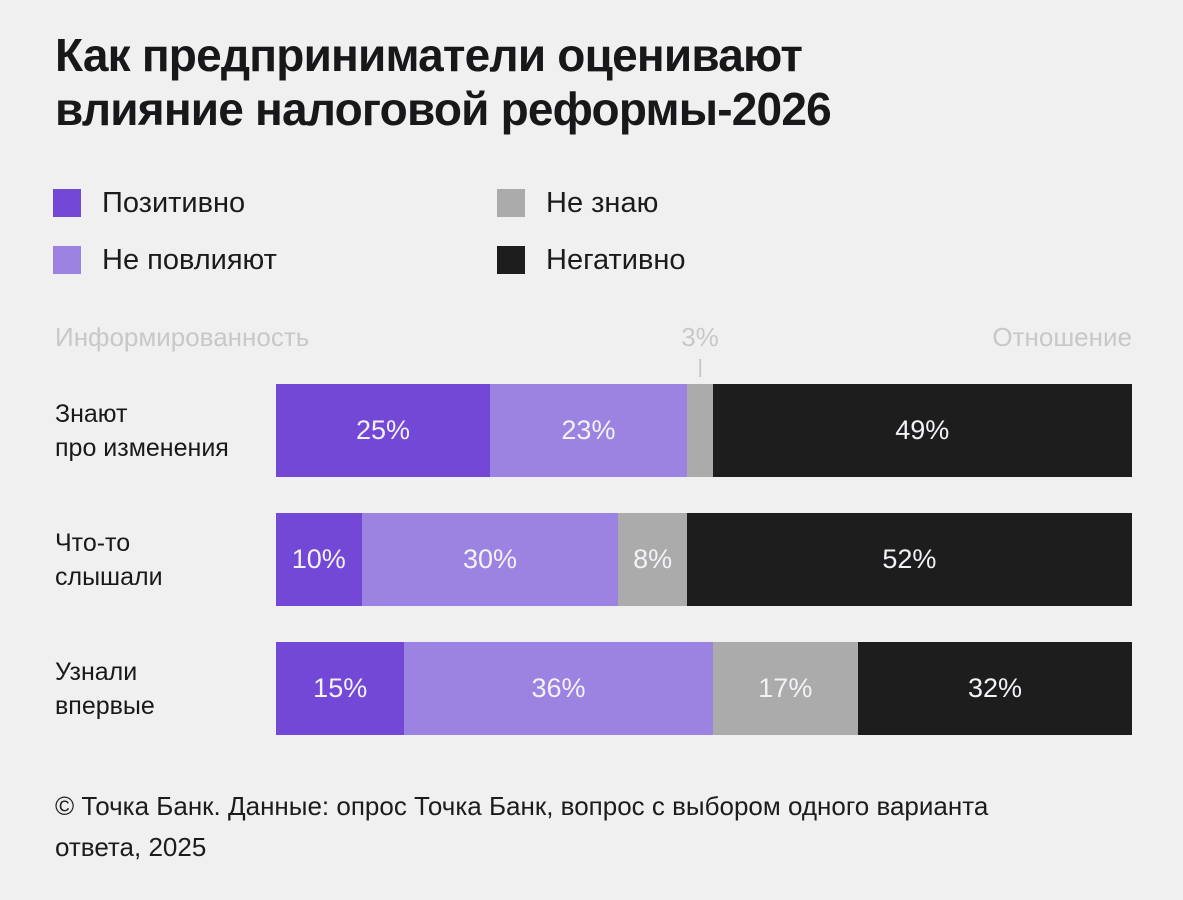 The image size is (1183, 900). I want to click on legend-item: Позитивно, so click(275, 202).